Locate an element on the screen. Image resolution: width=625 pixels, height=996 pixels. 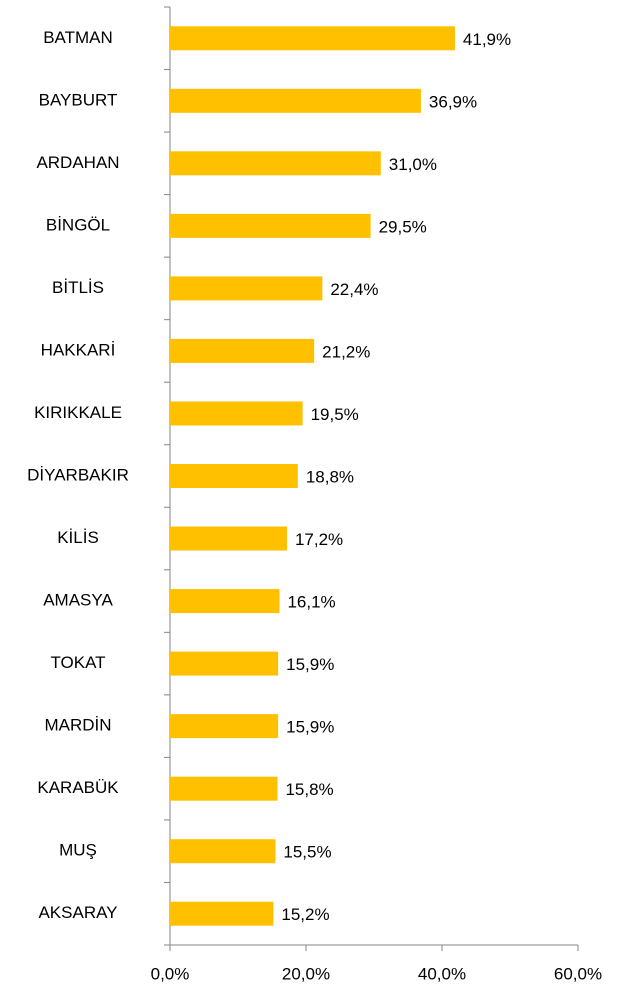
value-label: 17,2% is located at coordinates (319, 539).